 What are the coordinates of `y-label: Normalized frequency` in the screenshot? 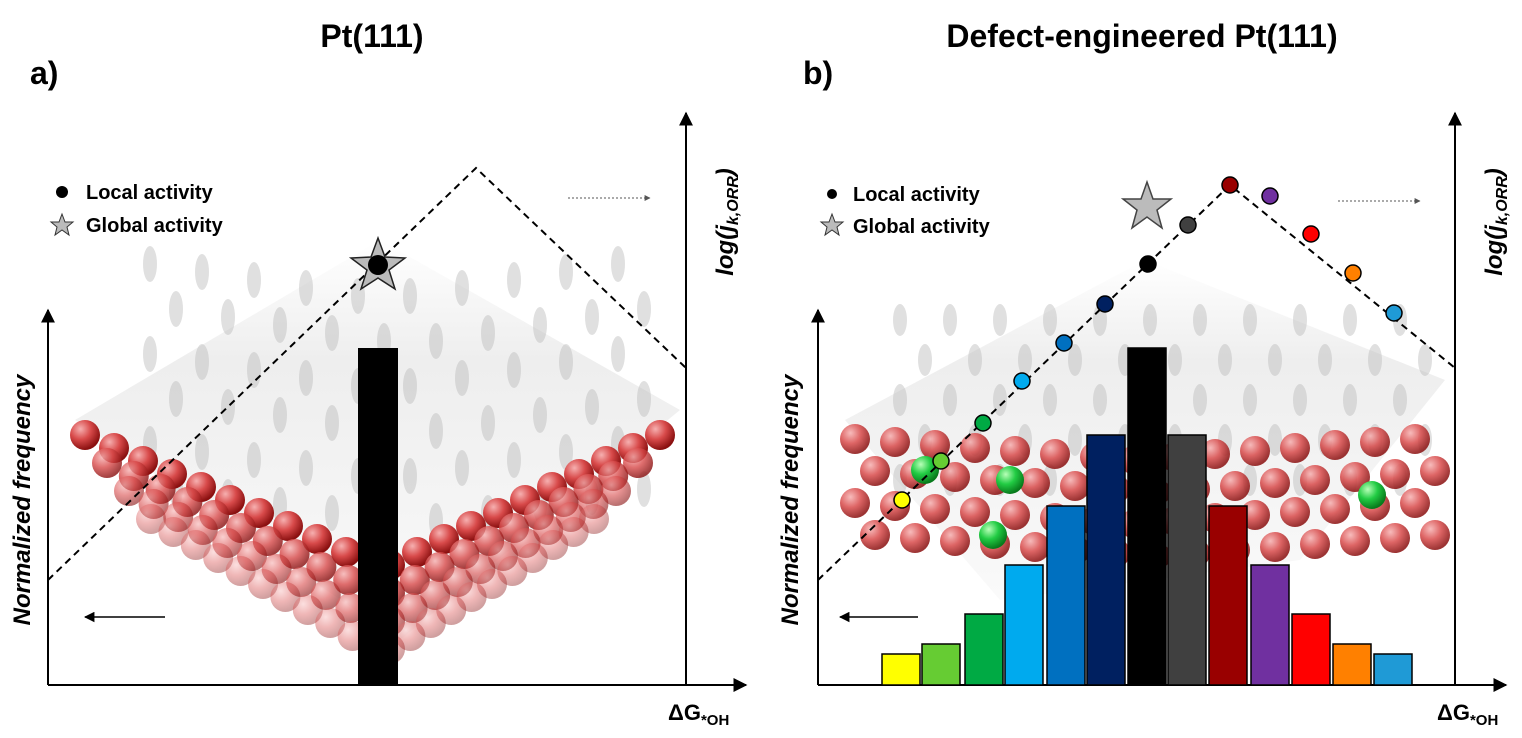 It's located at (790, 499).